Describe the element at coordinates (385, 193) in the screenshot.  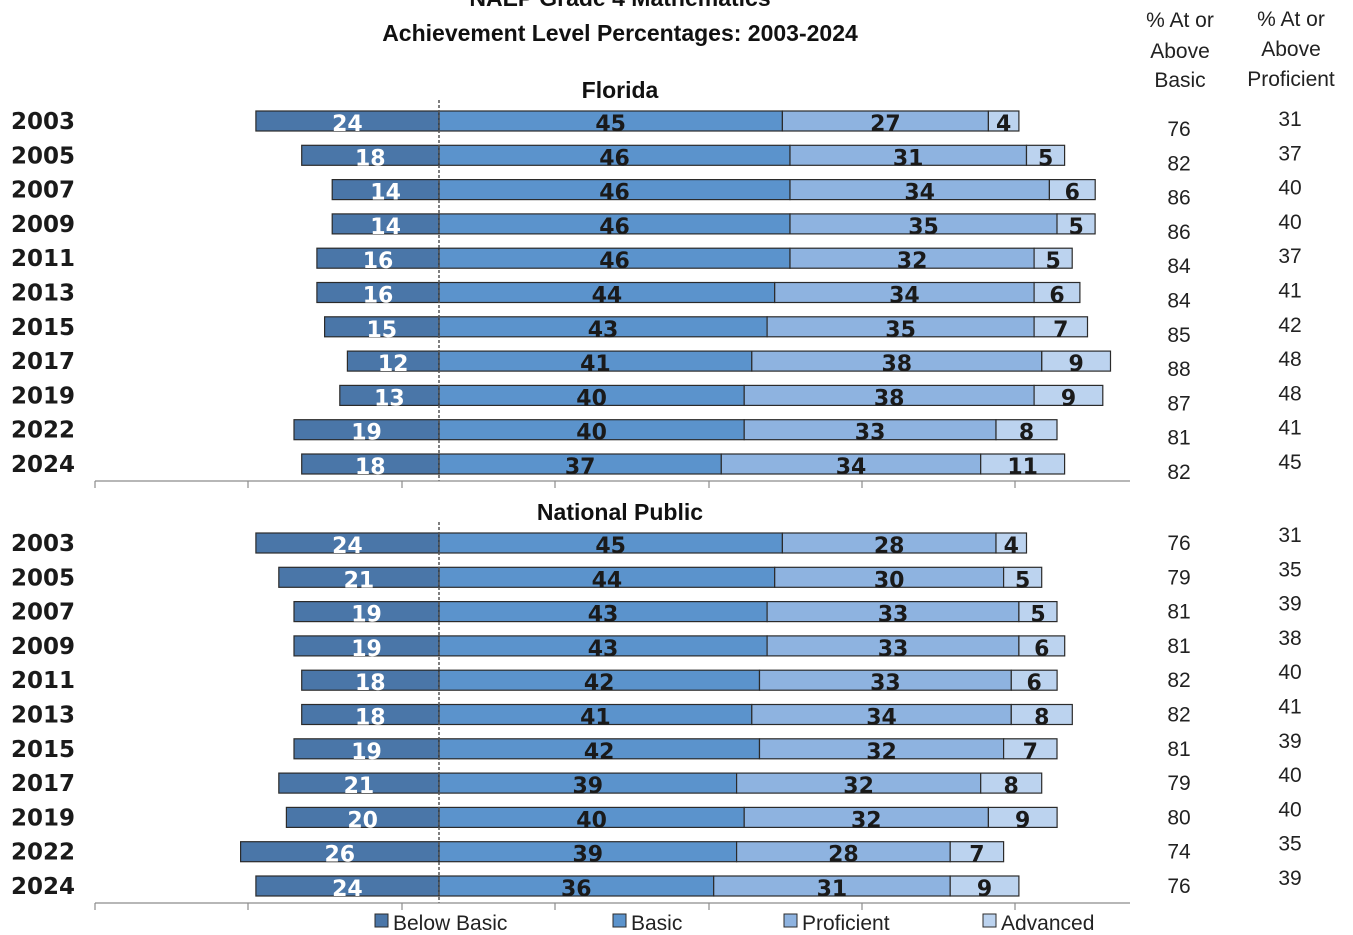
I see `florida-bar-label-2007-below-basic: 14` at that location.